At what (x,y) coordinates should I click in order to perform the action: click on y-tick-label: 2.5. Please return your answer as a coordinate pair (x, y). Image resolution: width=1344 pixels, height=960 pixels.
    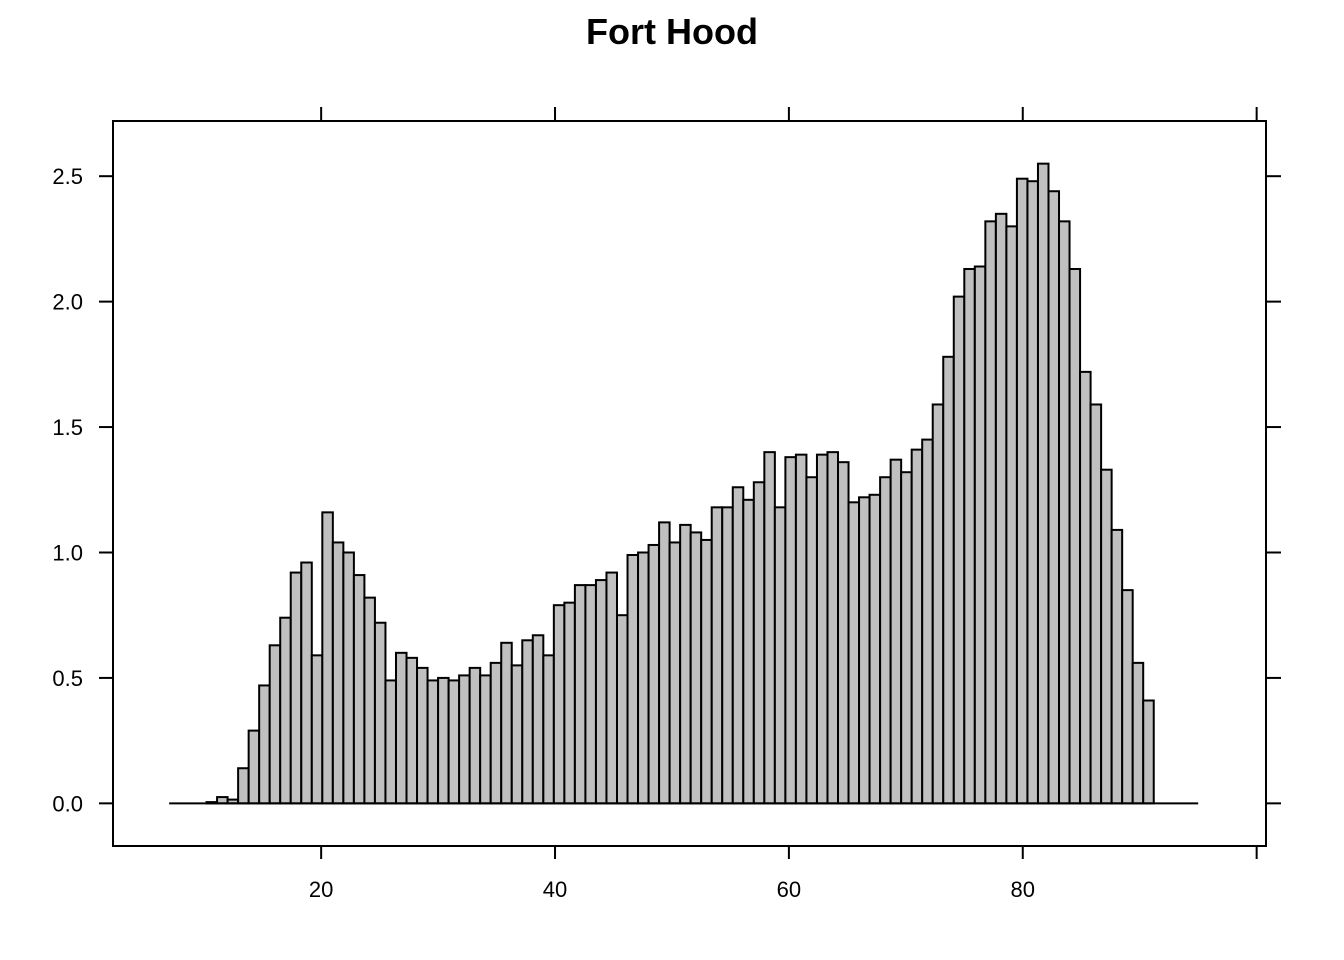
    Looking at the image, I should click on (67, 176).